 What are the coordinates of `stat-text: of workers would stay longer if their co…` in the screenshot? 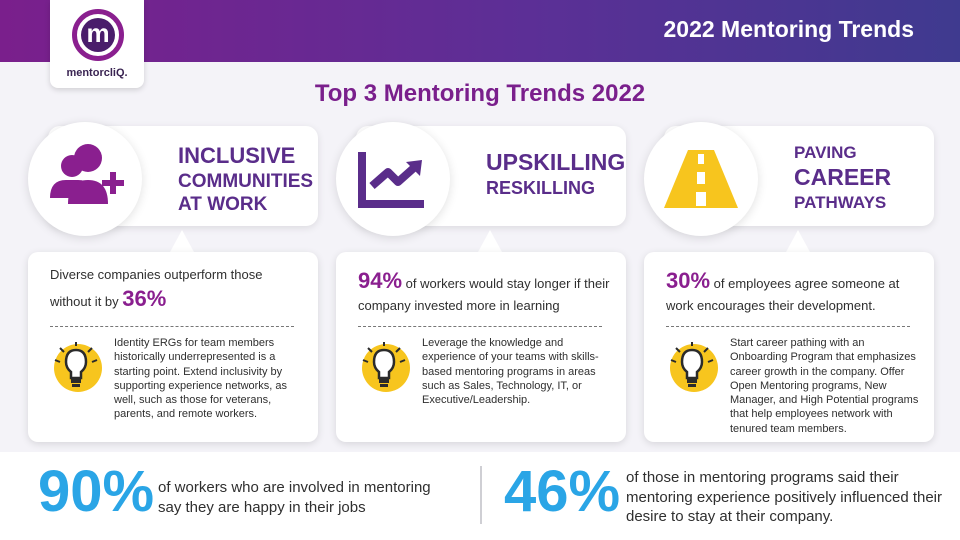 It's located at (484, 294).